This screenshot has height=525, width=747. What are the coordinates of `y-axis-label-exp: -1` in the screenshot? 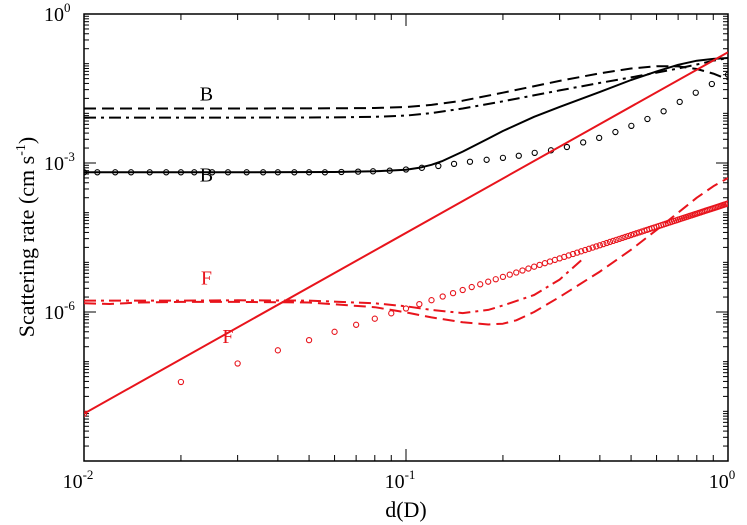 It's located at (21, 150).